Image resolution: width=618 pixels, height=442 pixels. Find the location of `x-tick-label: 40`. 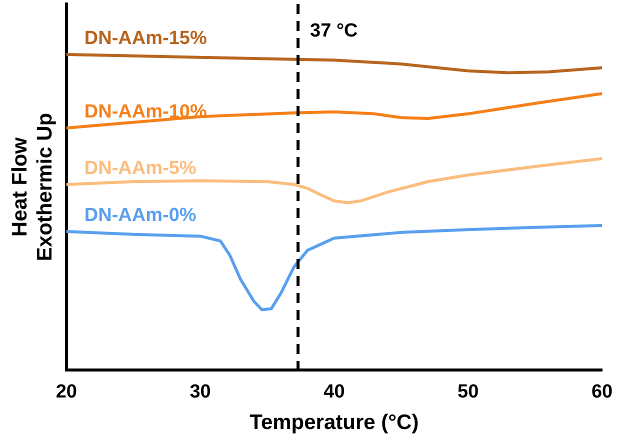

x-tick-label: 40 is located at coordinates (334, 392).